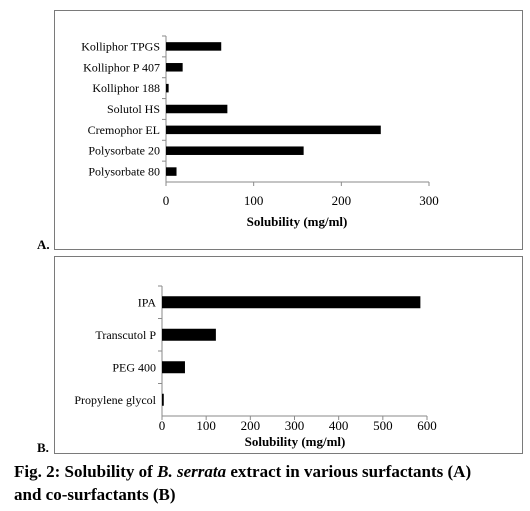  Describe the element at coordinates (95, 494) in the screenshot. I see `caption-line-2: and co-surfactants (B)` at that location.